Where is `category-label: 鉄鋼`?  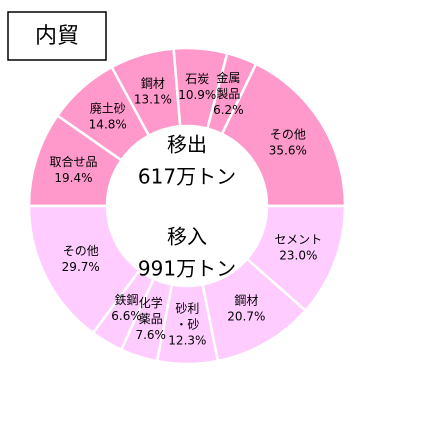 category-label: 鉄鋼 is located at coordinates (127, 299).